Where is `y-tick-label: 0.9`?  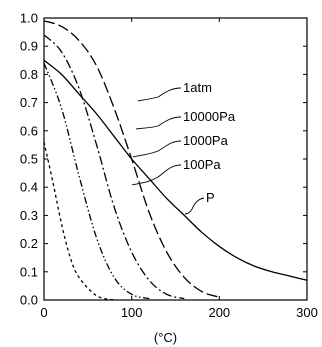
y-tick-label: 0.9 is located at coordinates (29, 46).